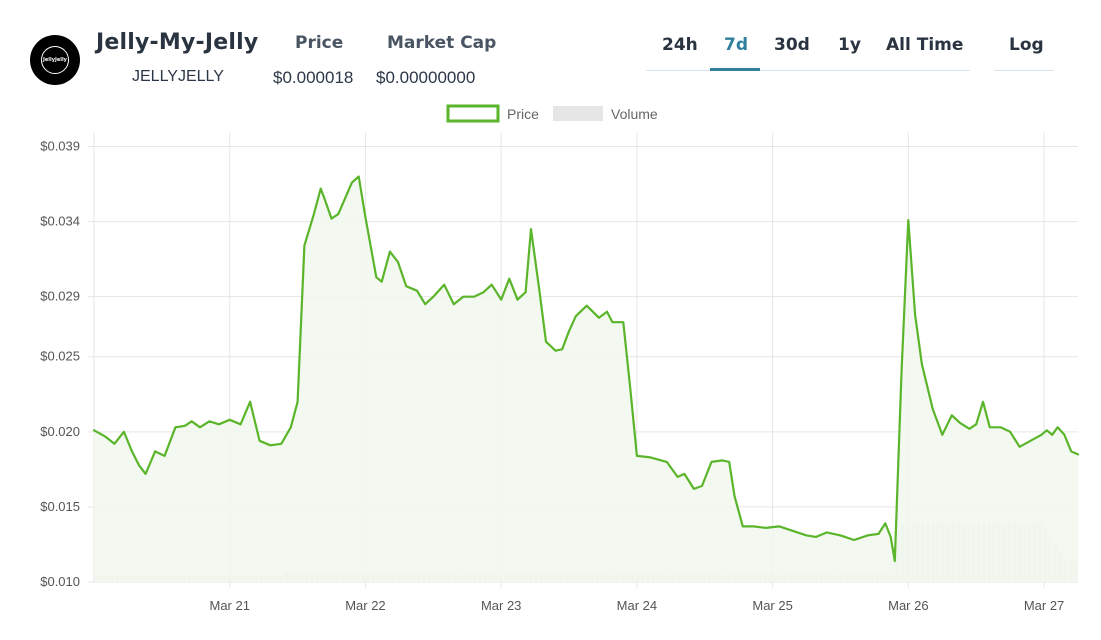 The width and height of the screenshot is (1101, 640). I want to click on logo-text: JellyJelly, so click(55, 60).